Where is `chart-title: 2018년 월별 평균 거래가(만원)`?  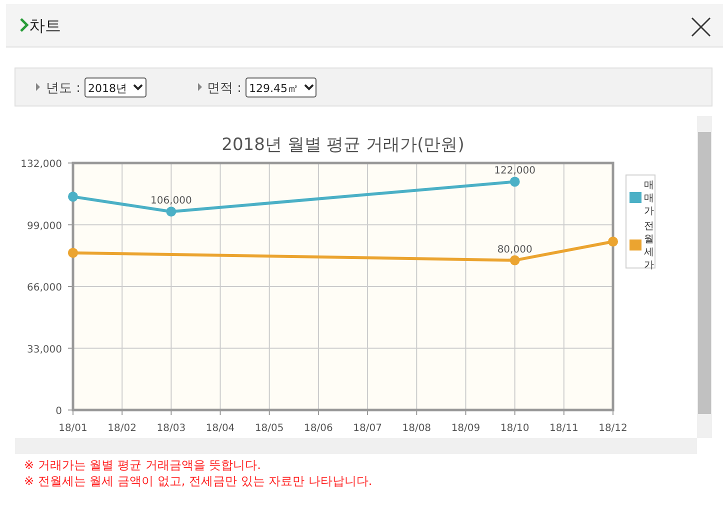
chart-title: 2018년 월별 평균 거래가(만원) is located at coordinates (343, 145).